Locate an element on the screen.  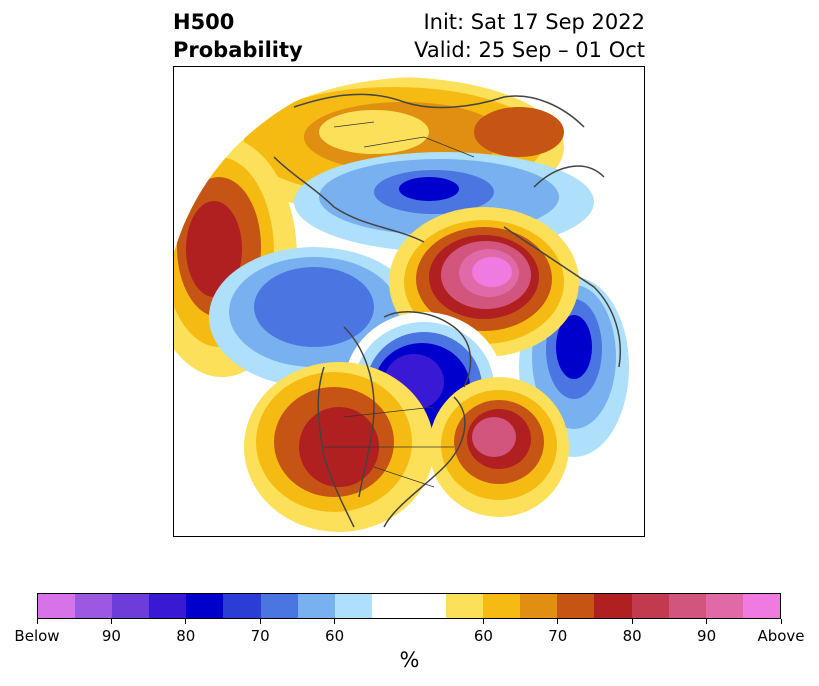
title-valid-range: Valid: 25 Sep – 01 Oct is located at coordinates (529, 50).